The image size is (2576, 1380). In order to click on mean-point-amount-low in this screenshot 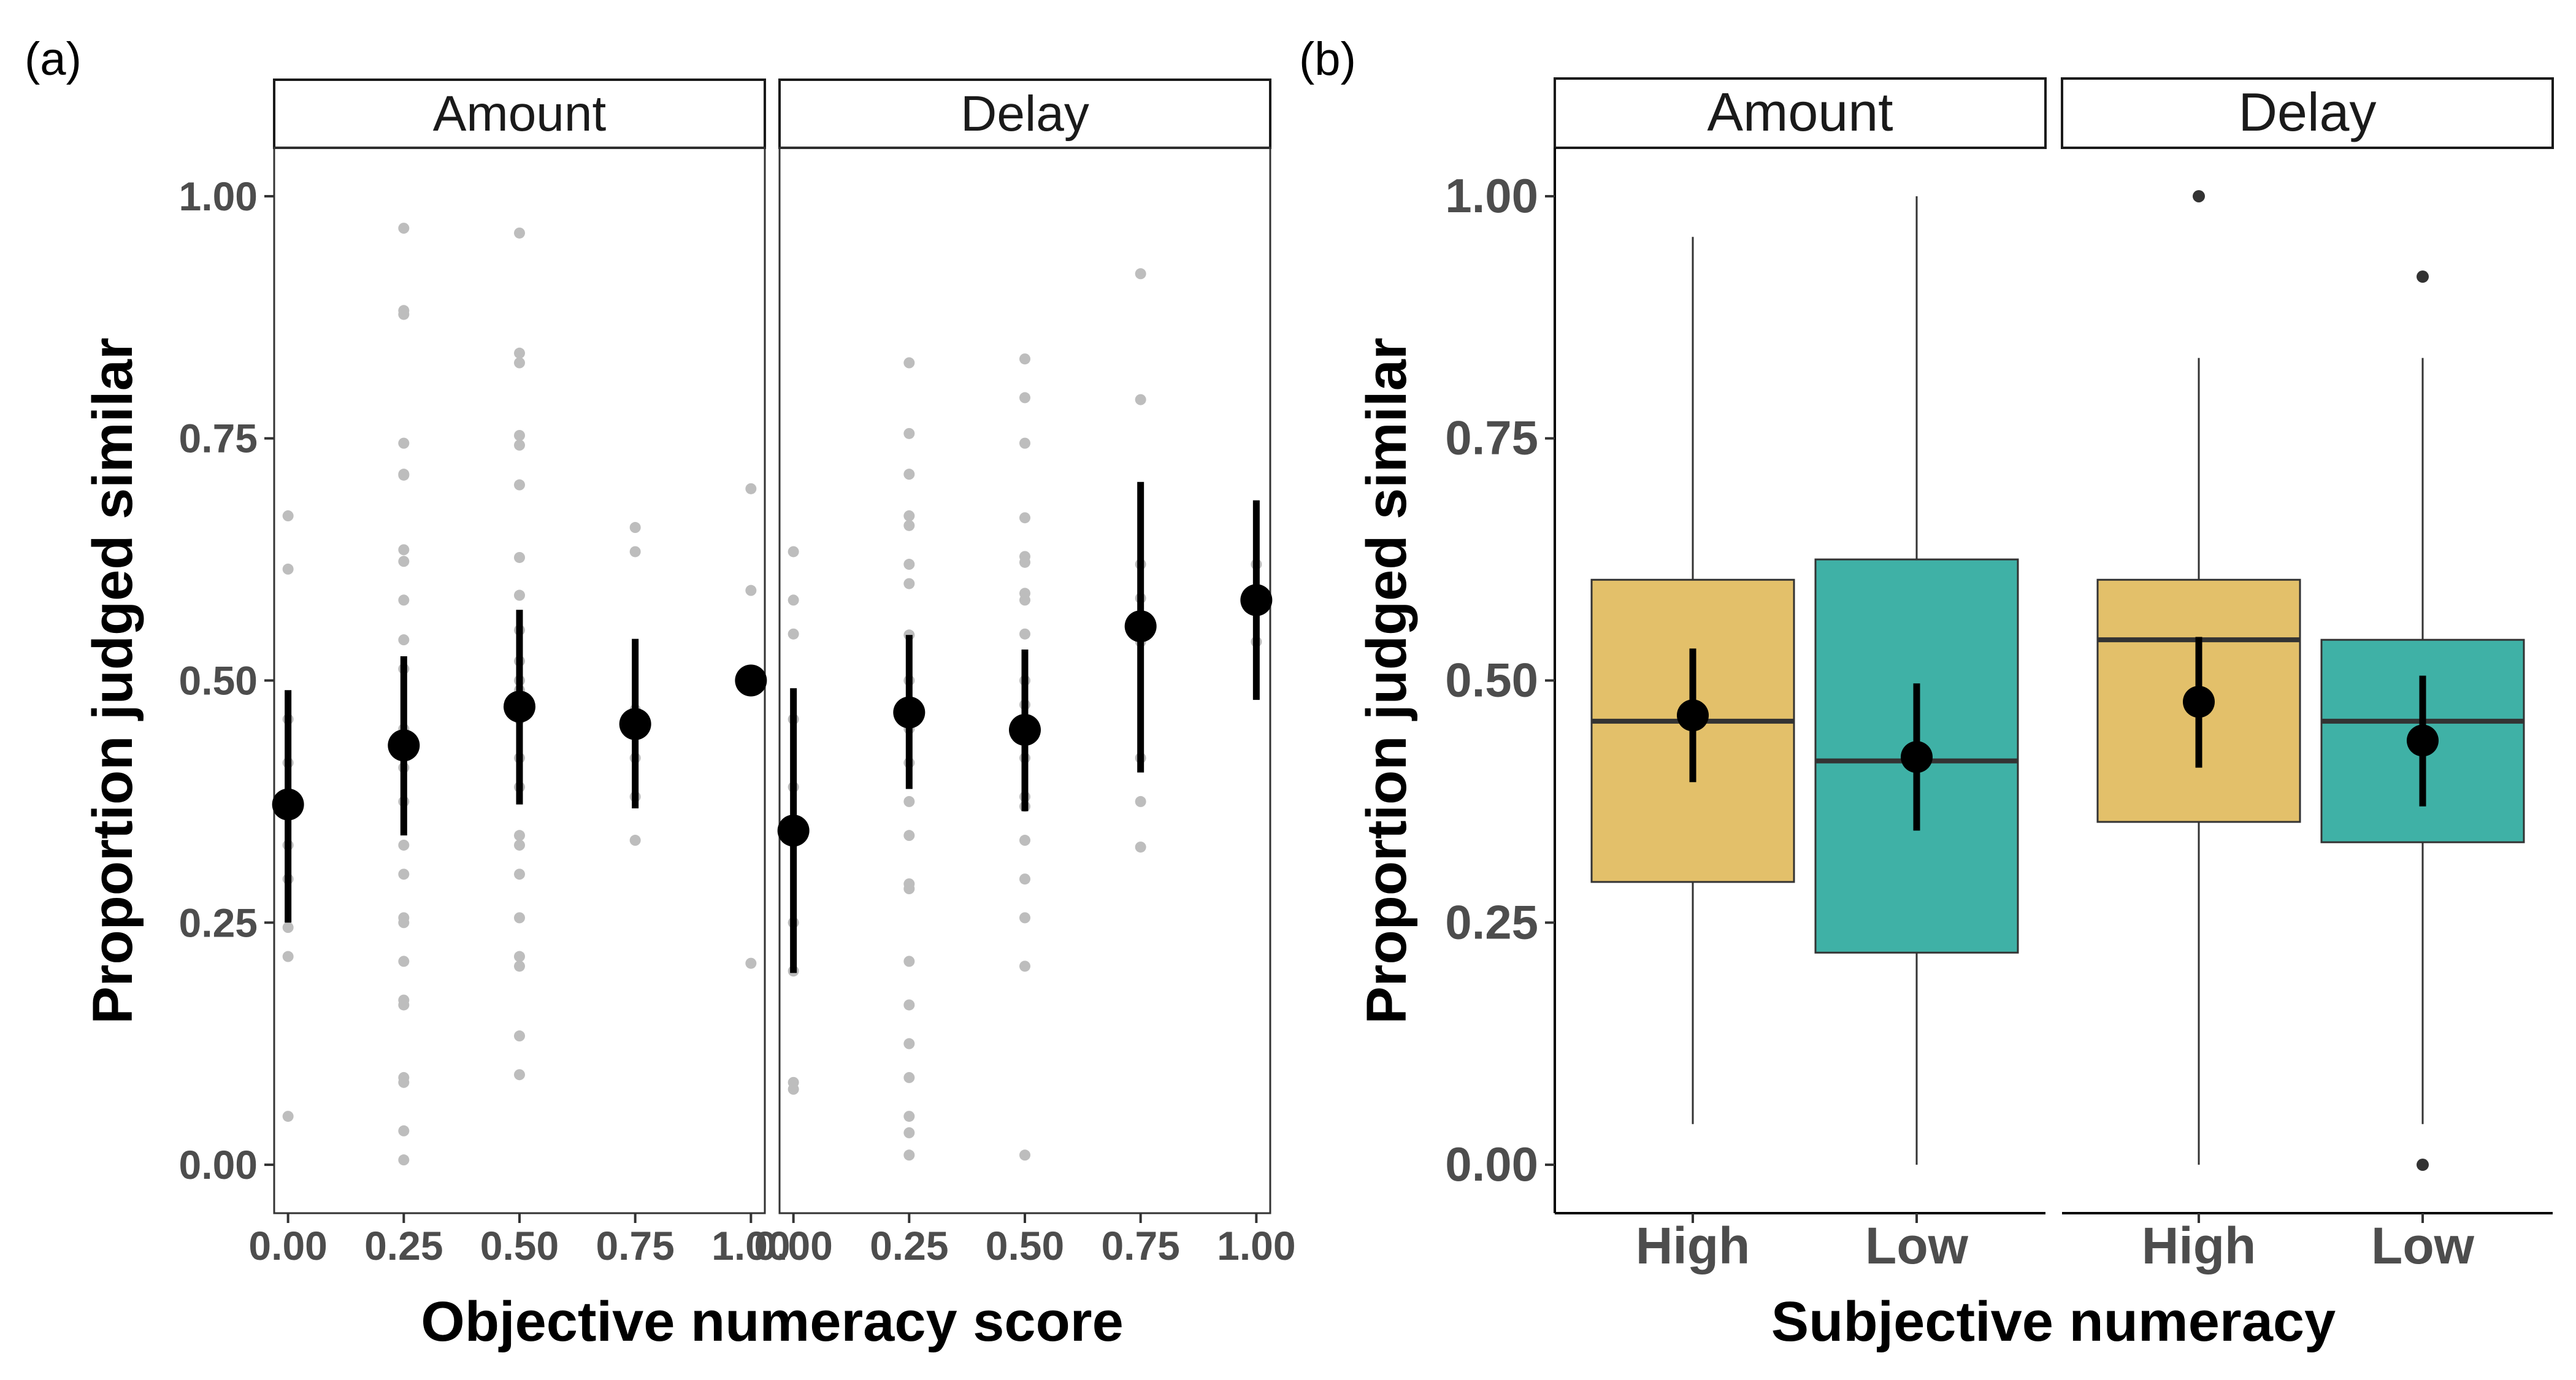, I will do `click(1917, 757)`.